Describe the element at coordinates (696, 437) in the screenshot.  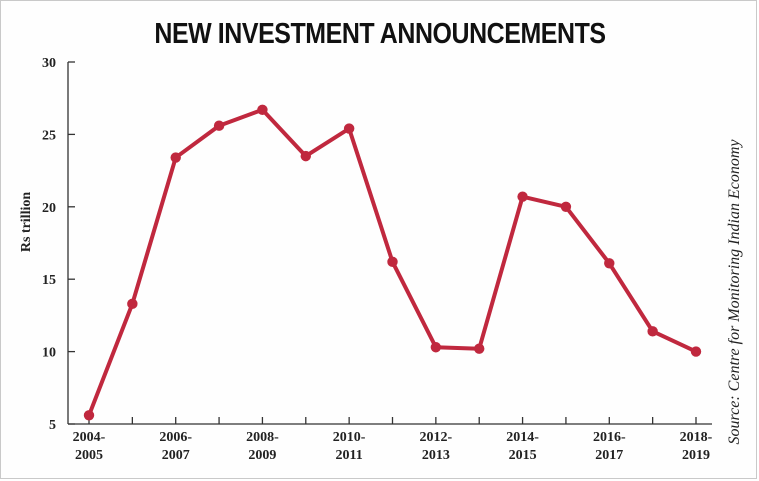
I see `x-tick-label: 2018-` at that location.